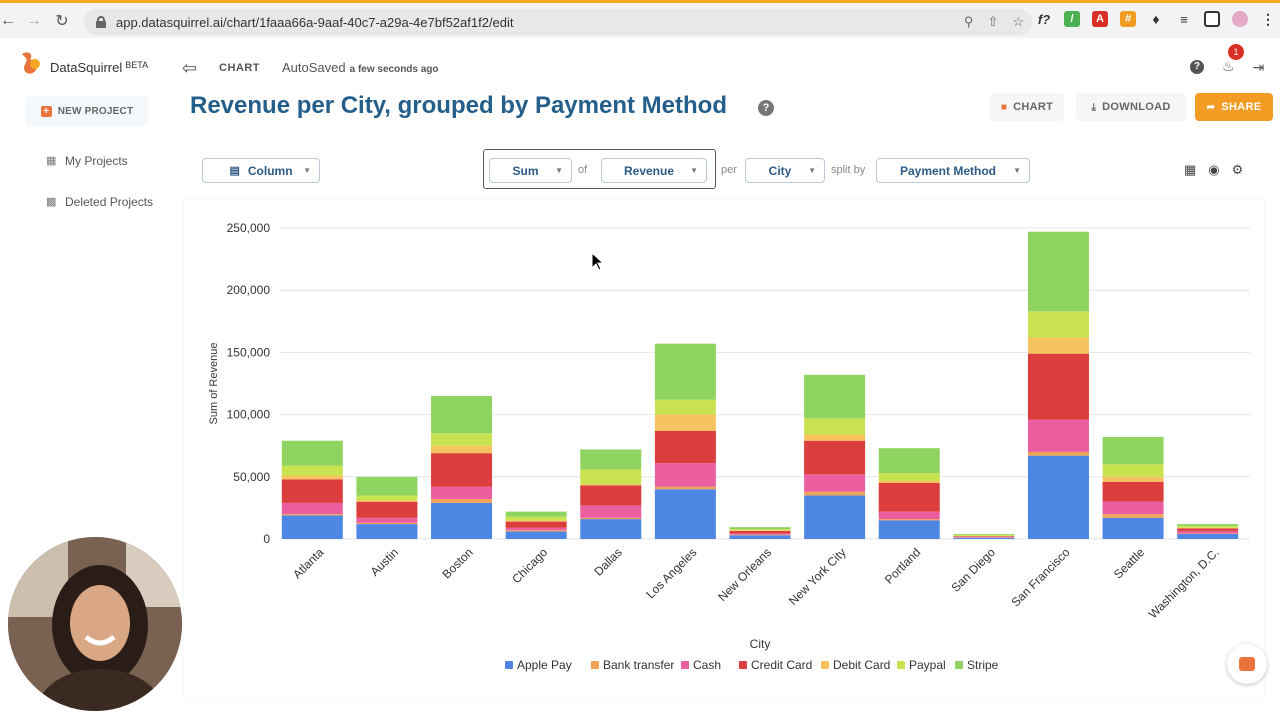 This screenshot has width=1280, height=720. Describe the element at coordinates (214, 384) in the screenshot. I see `y-axis-label: Sum of Revenue` at that location.